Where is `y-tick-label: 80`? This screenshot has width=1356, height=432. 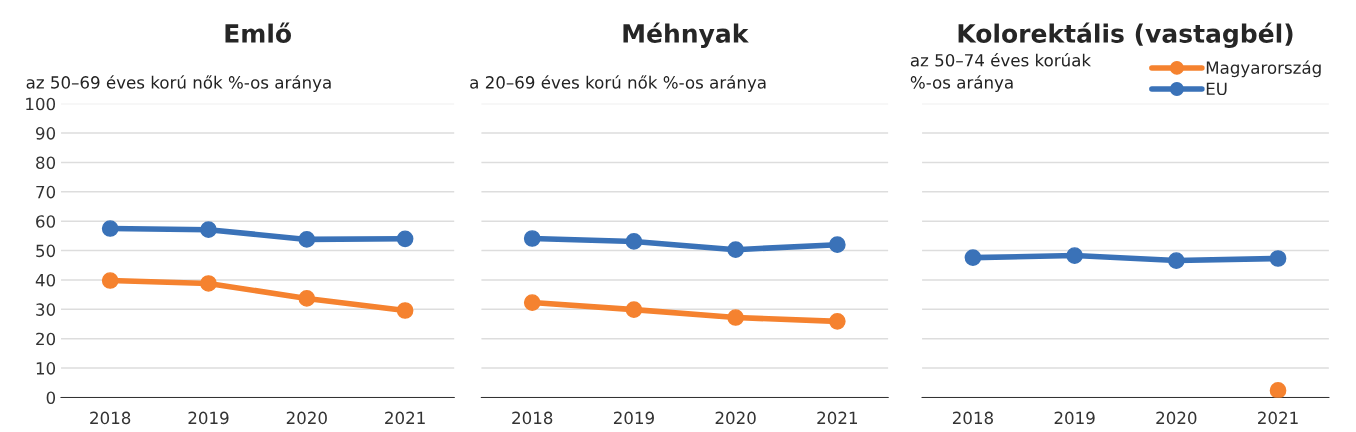 y-tick-label: 80 is located at coordinates (46, 162).